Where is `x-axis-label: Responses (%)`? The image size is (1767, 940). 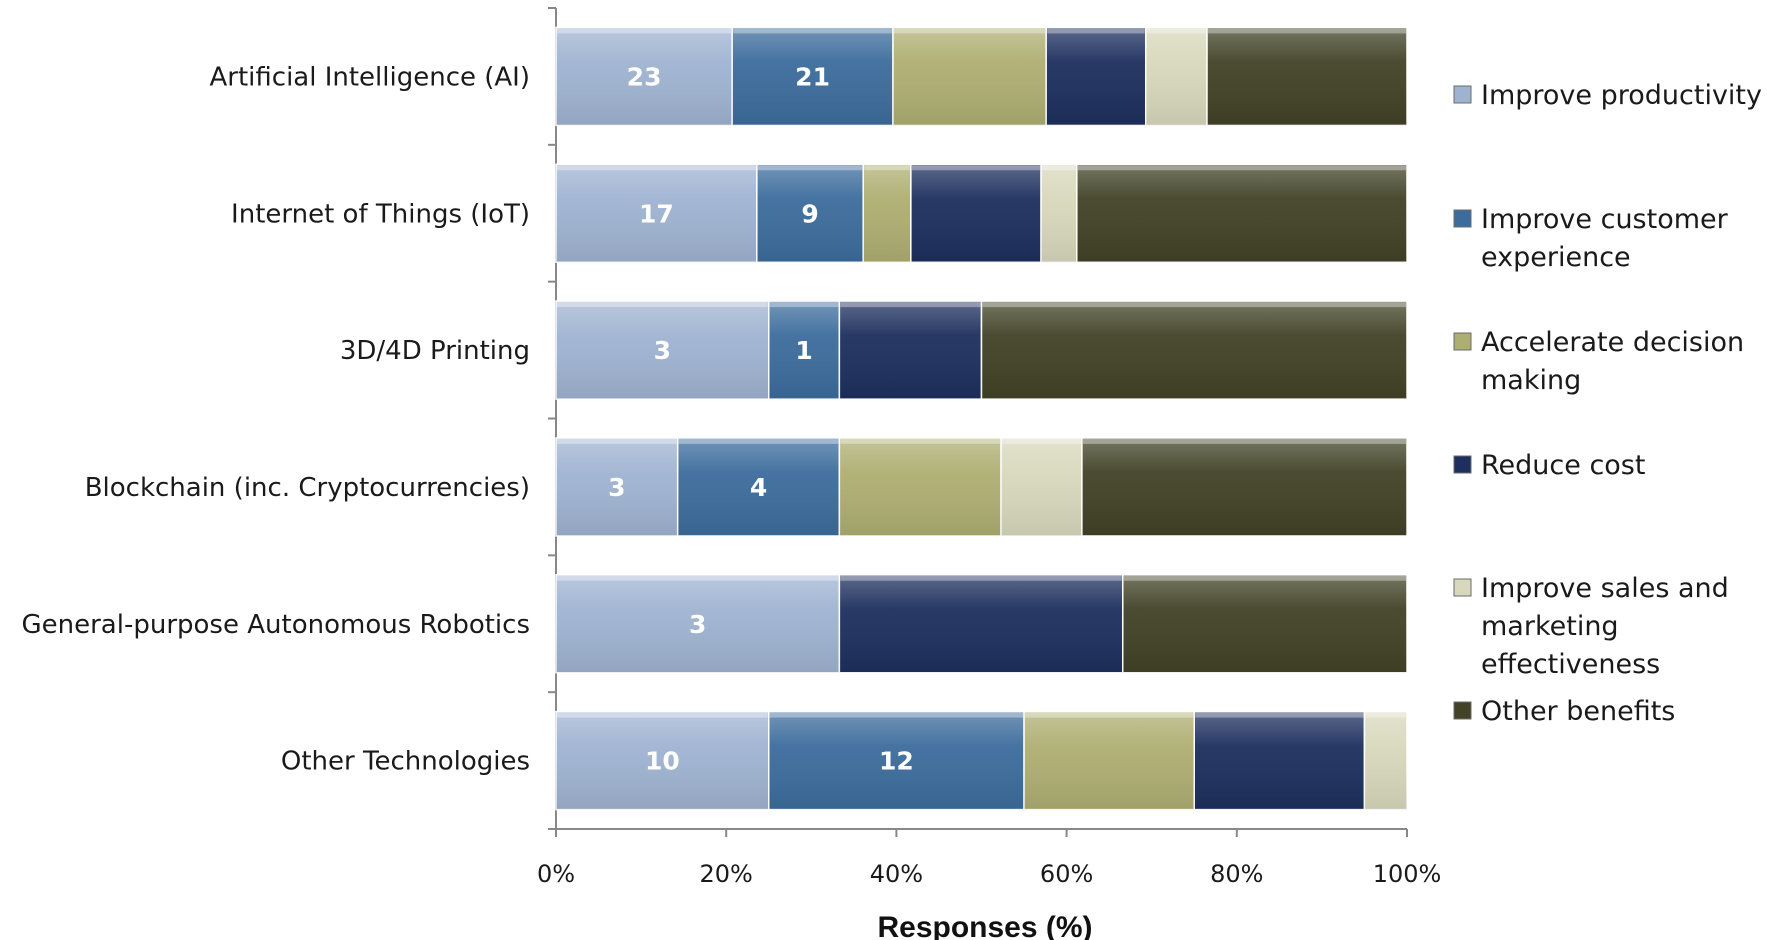
x-axis-label: Responses (%) is located at coordinates (984, 925).